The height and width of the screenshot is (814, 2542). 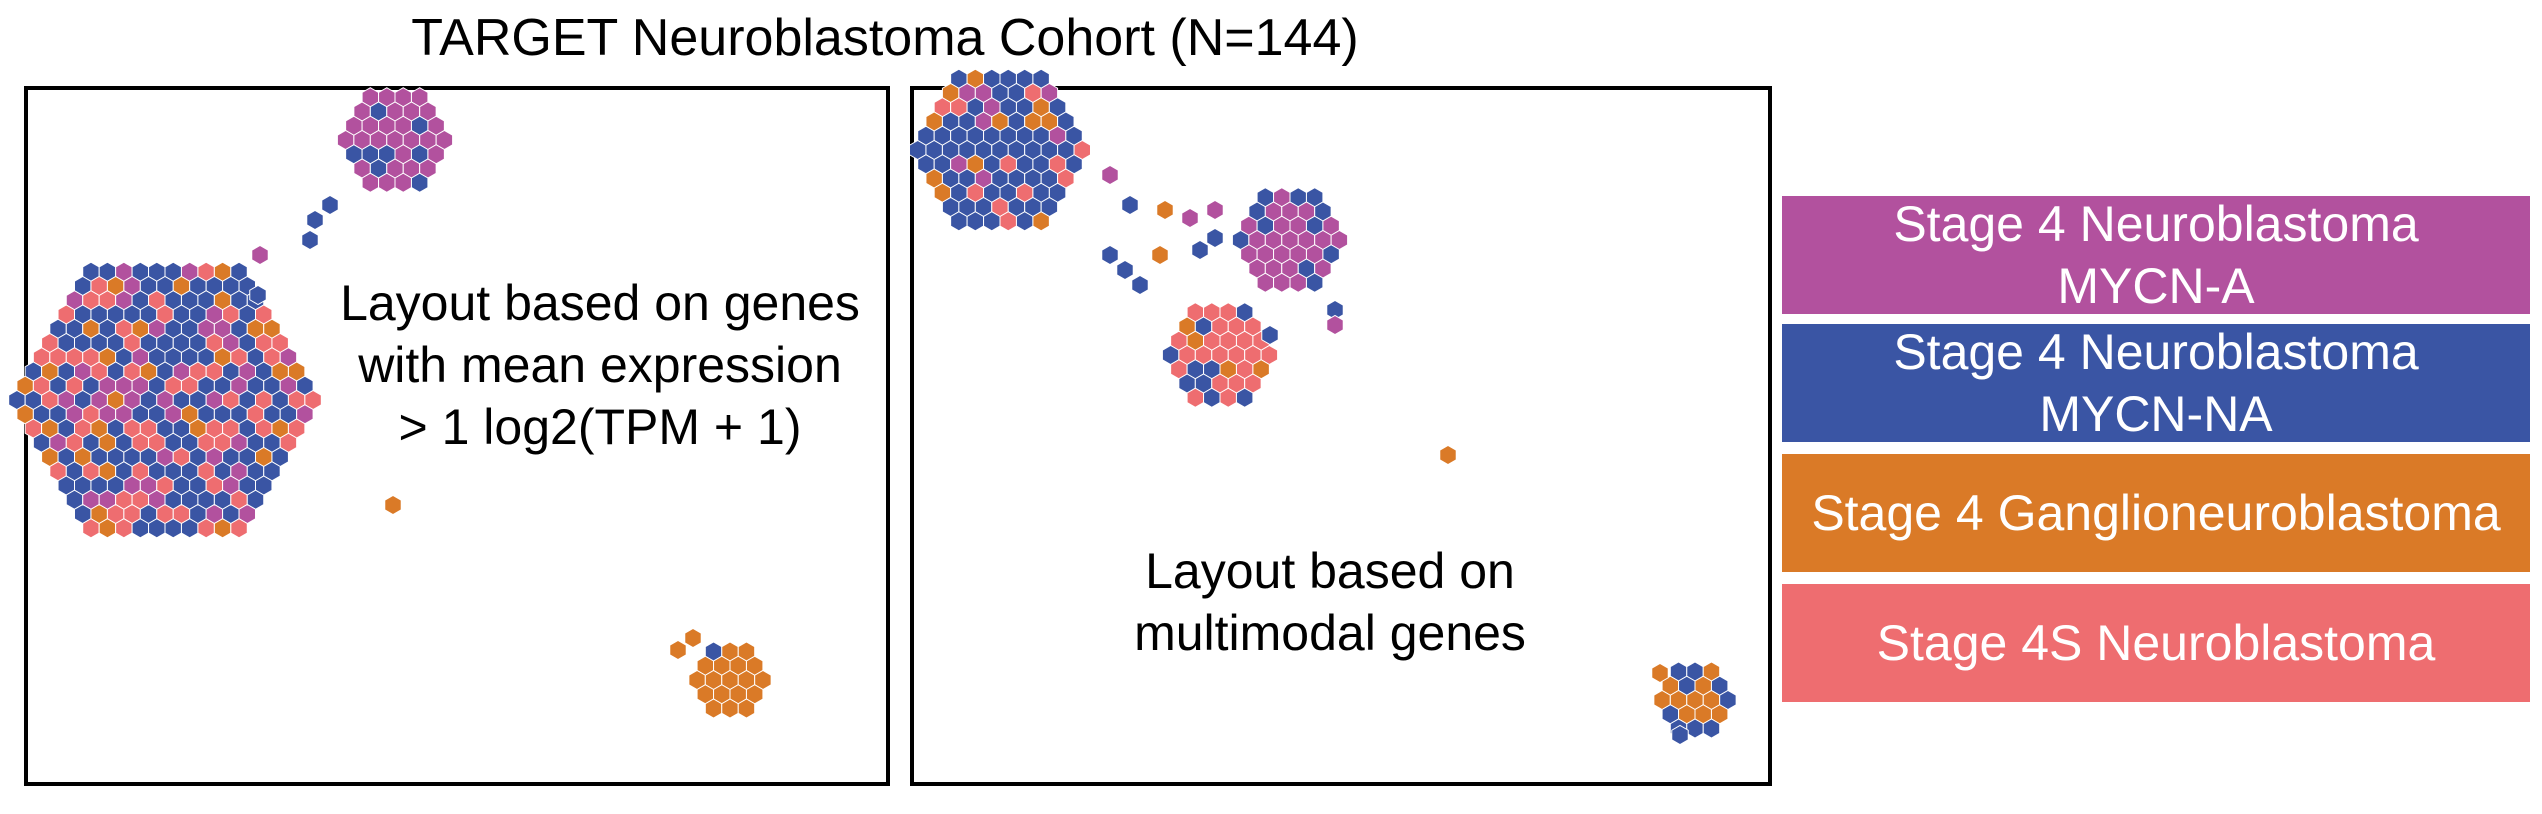 I want to click on legend-label: Stage 4 Neuroblastoma MYCN-A, so click(x=2156, y=255).